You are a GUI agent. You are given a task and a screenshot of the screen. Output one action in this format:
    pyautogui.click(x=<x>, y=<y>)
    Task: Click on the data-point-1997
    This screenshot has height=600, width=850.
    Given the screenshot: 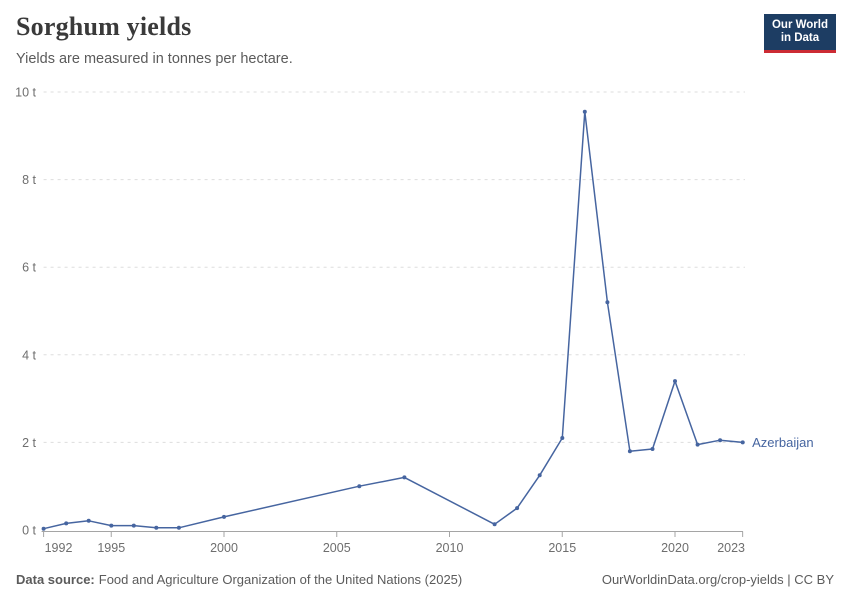 What is the action you would take?
    pyautogui.click(x=156, y=527)
    